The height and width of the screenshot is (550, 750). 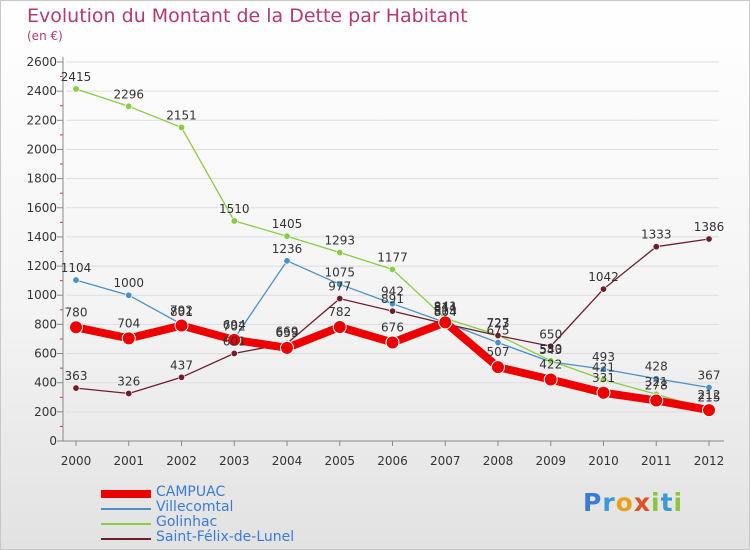 What do you see at coordinates (709, 398) in the screenshot?
I see `data-label: 215` at bounding box center [709, 398].